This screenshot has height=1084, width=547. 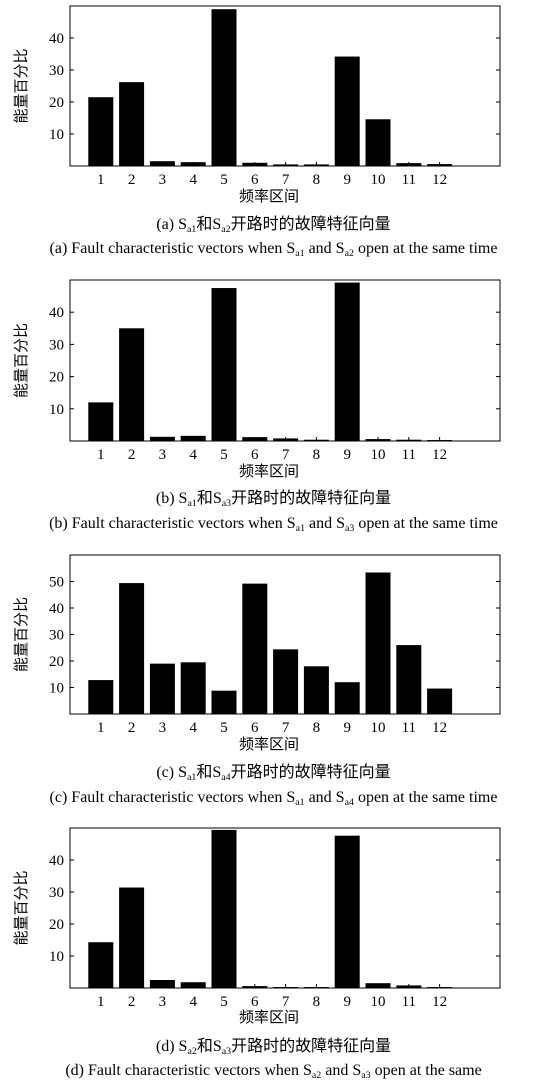 I want to click on y-tick-label: 10, so click(x=56, y=957).